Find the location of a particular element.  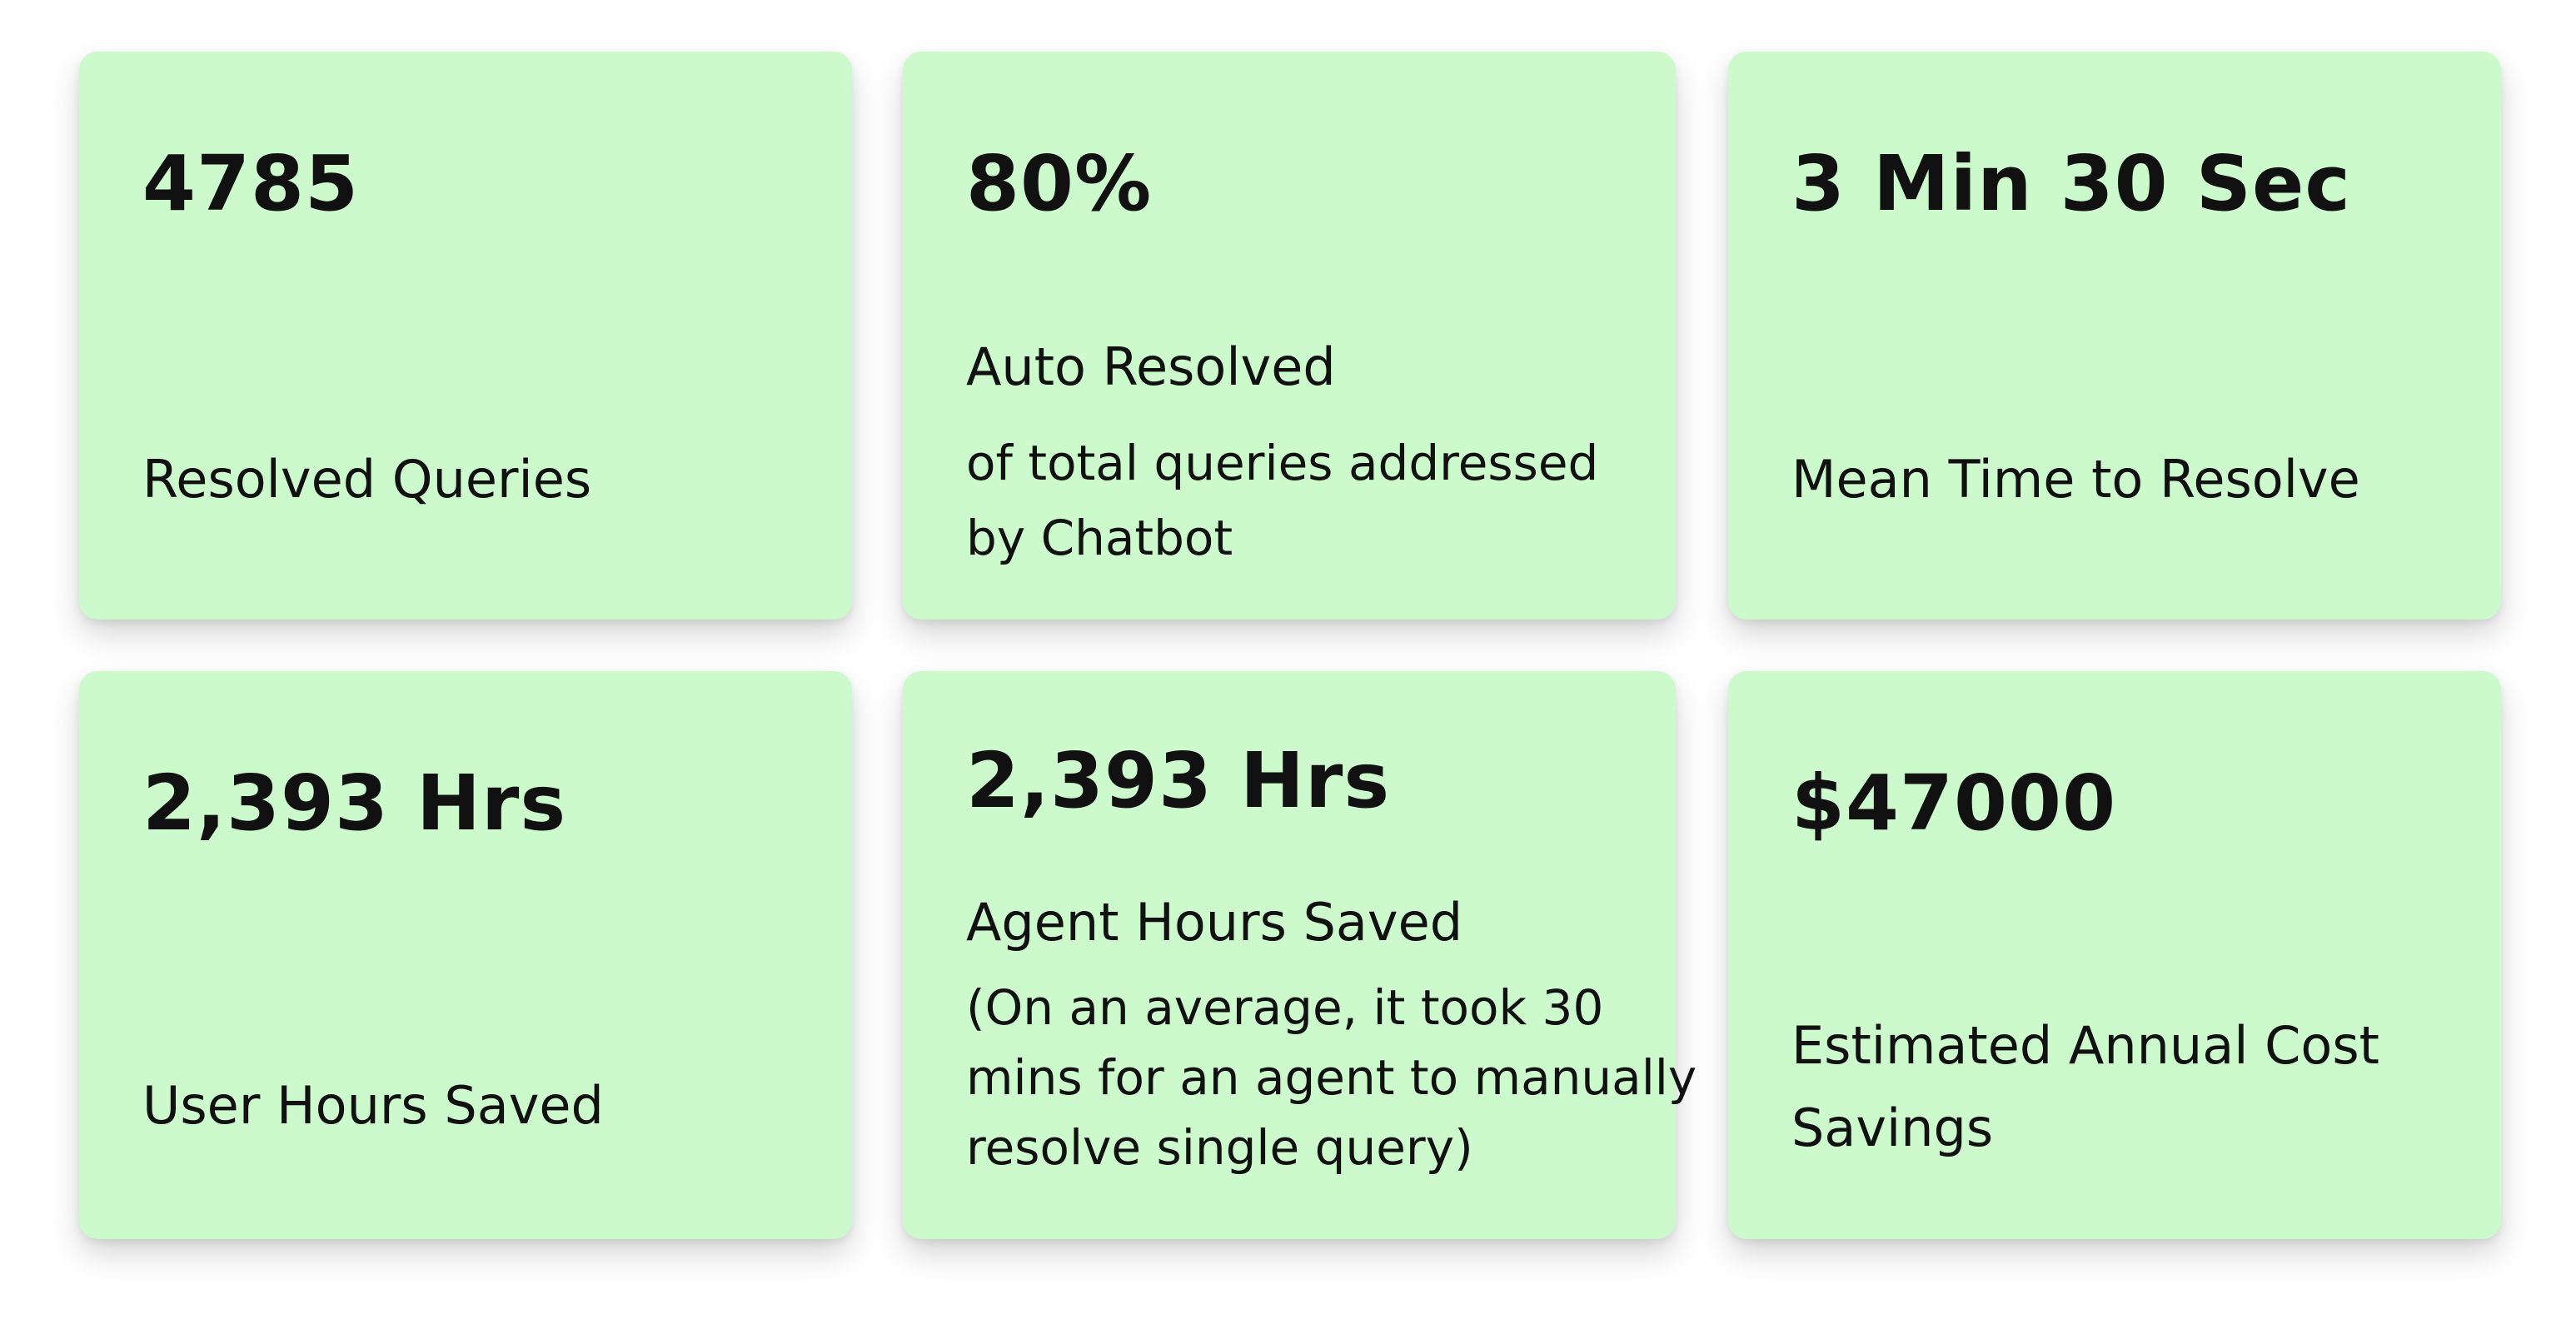

stat-label-line: Estimated Annual Cost is located at coordinates (2085, 1045).